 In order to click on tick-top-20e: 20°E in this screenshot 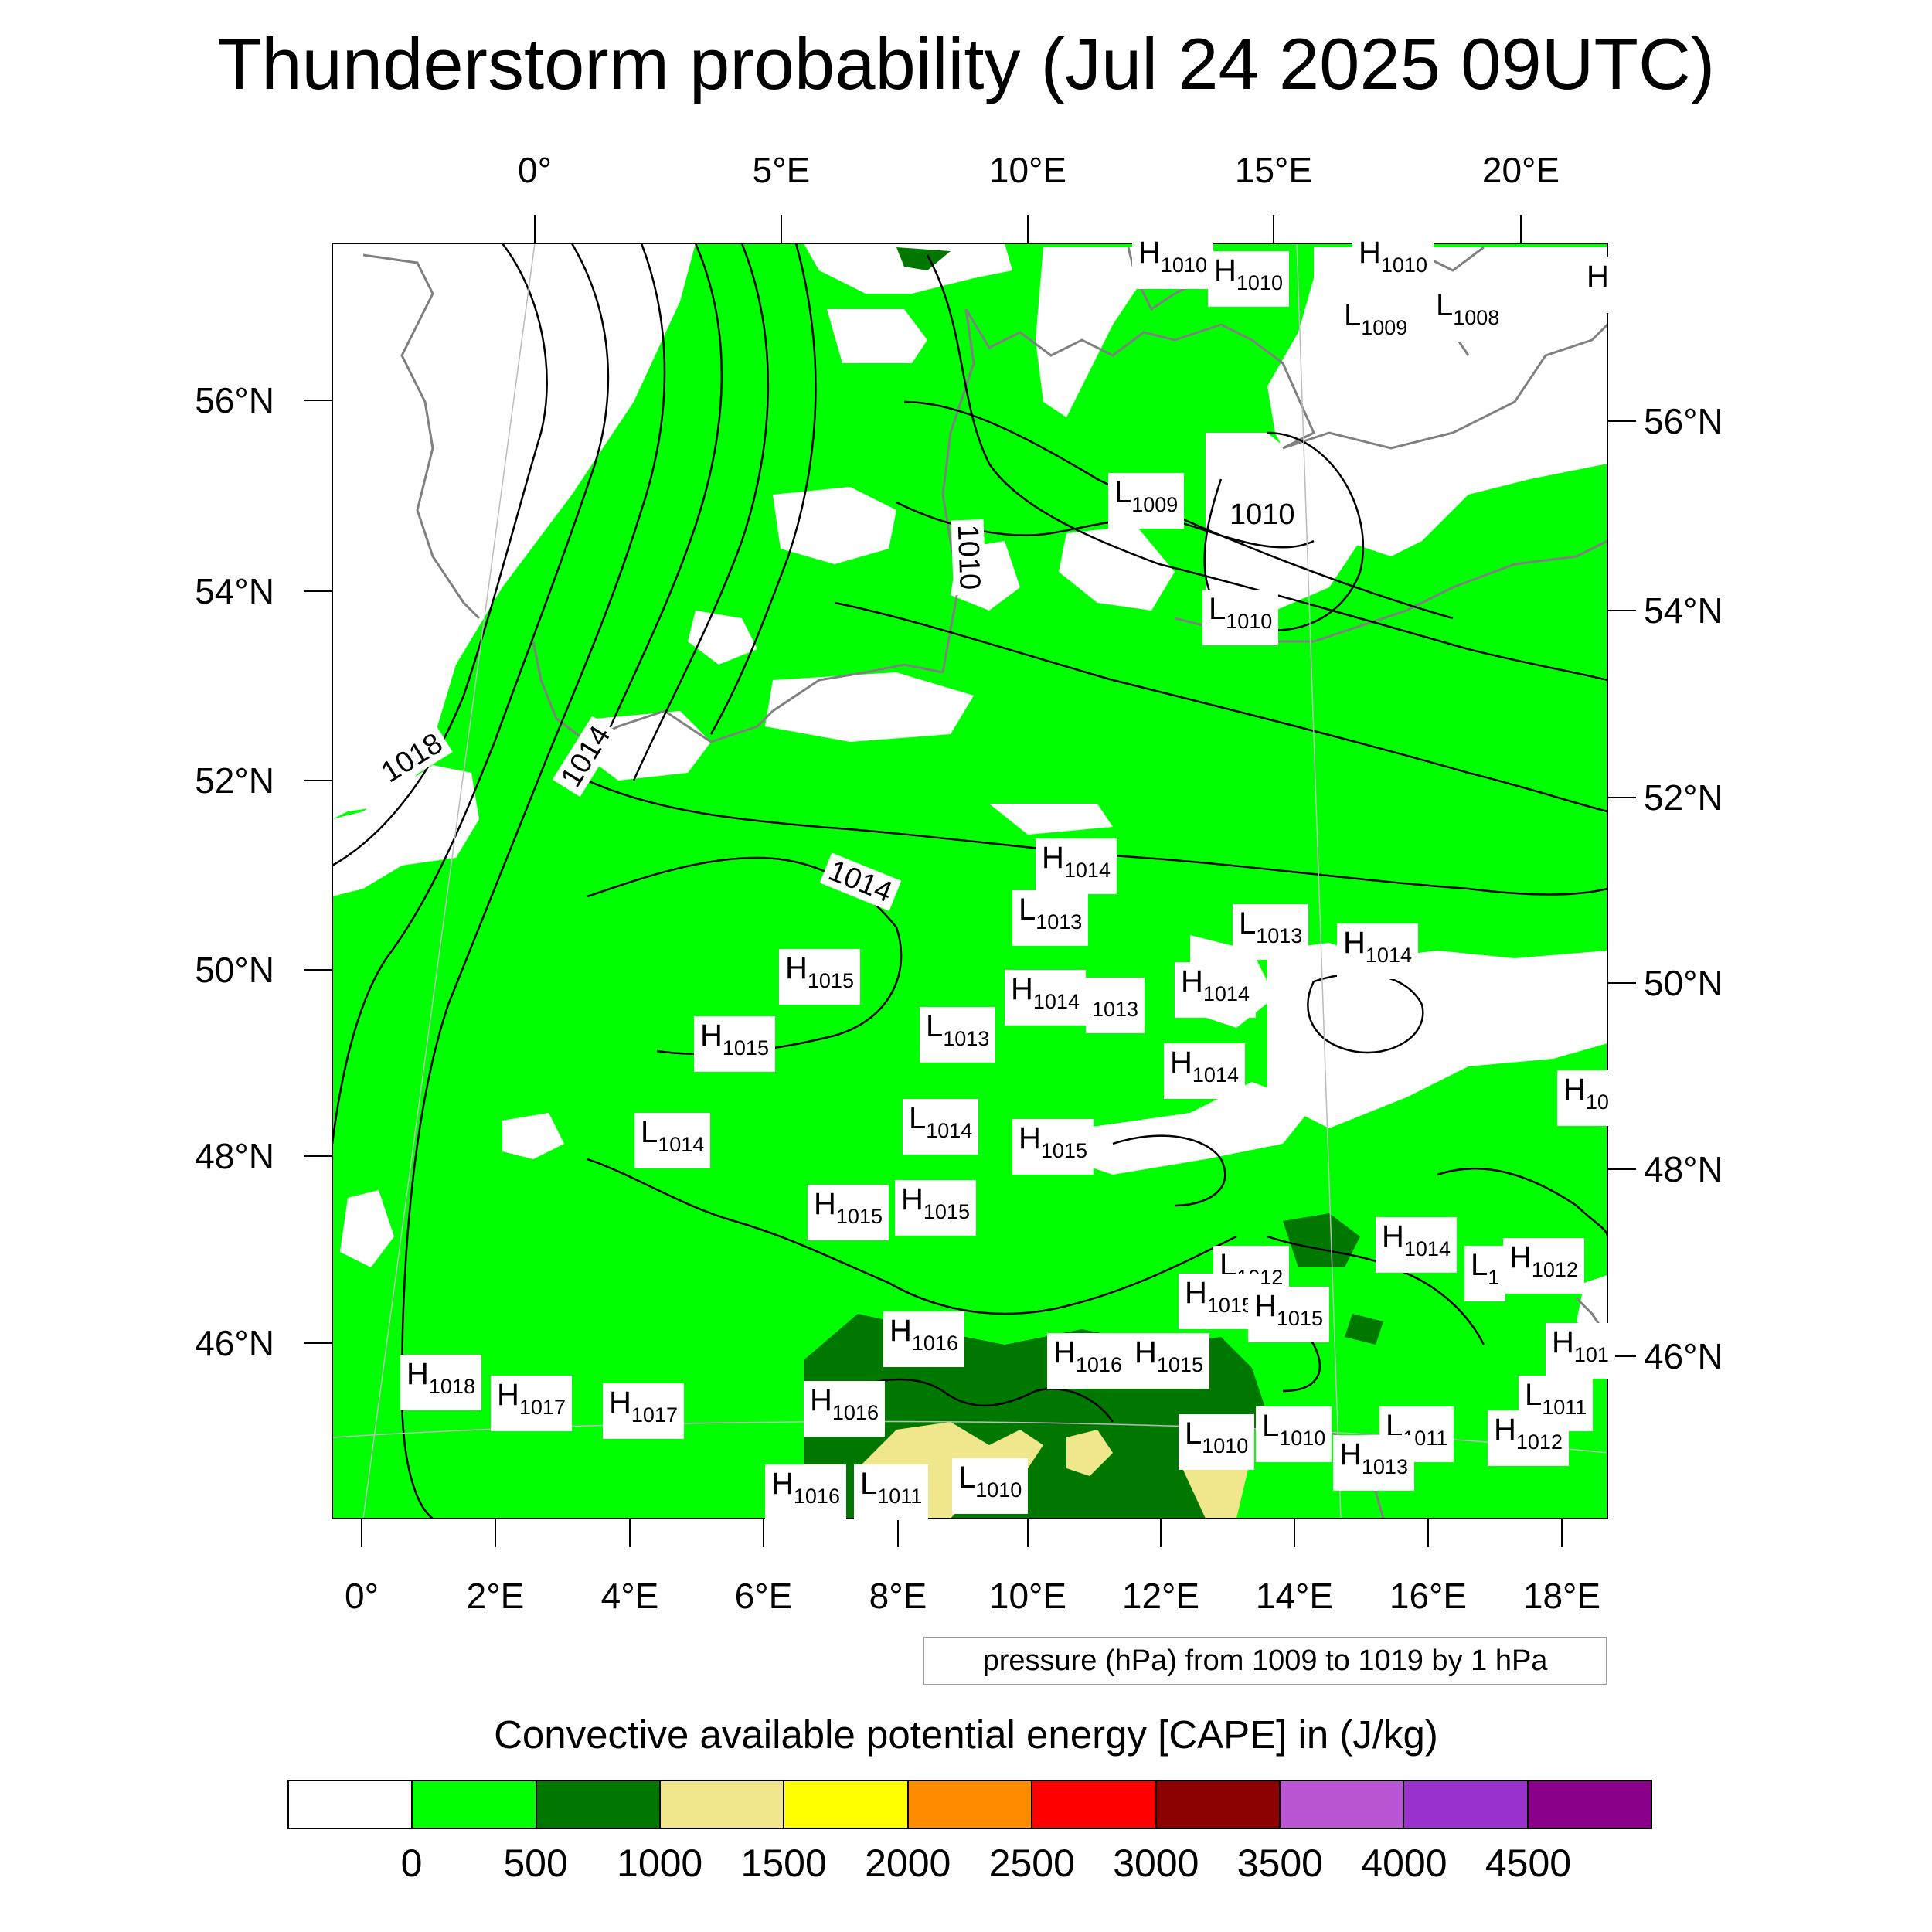, I will do `click(1520, 170)`.